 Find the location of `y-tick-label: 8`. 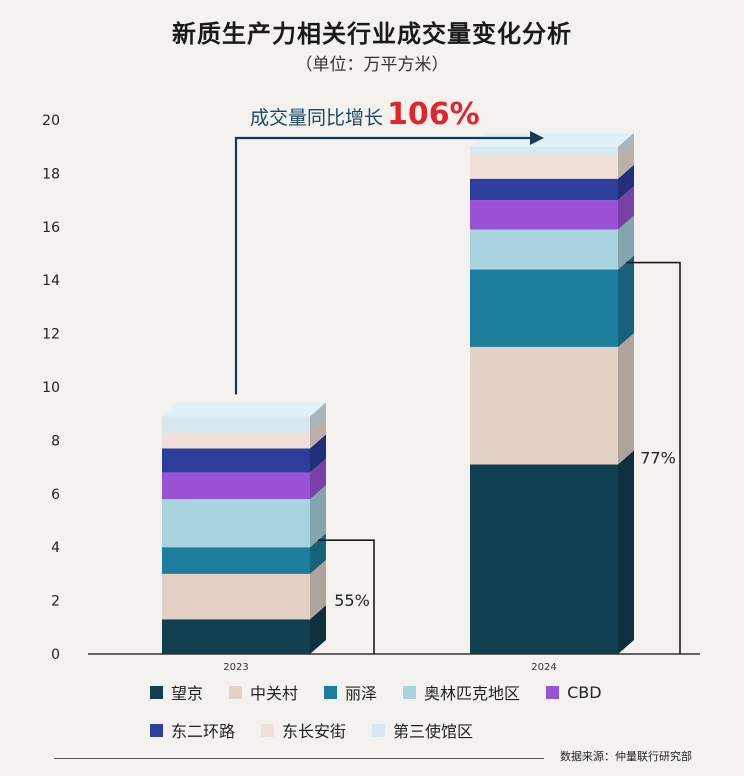

y-tick-label: 8 is located at coordinates (55, 441).